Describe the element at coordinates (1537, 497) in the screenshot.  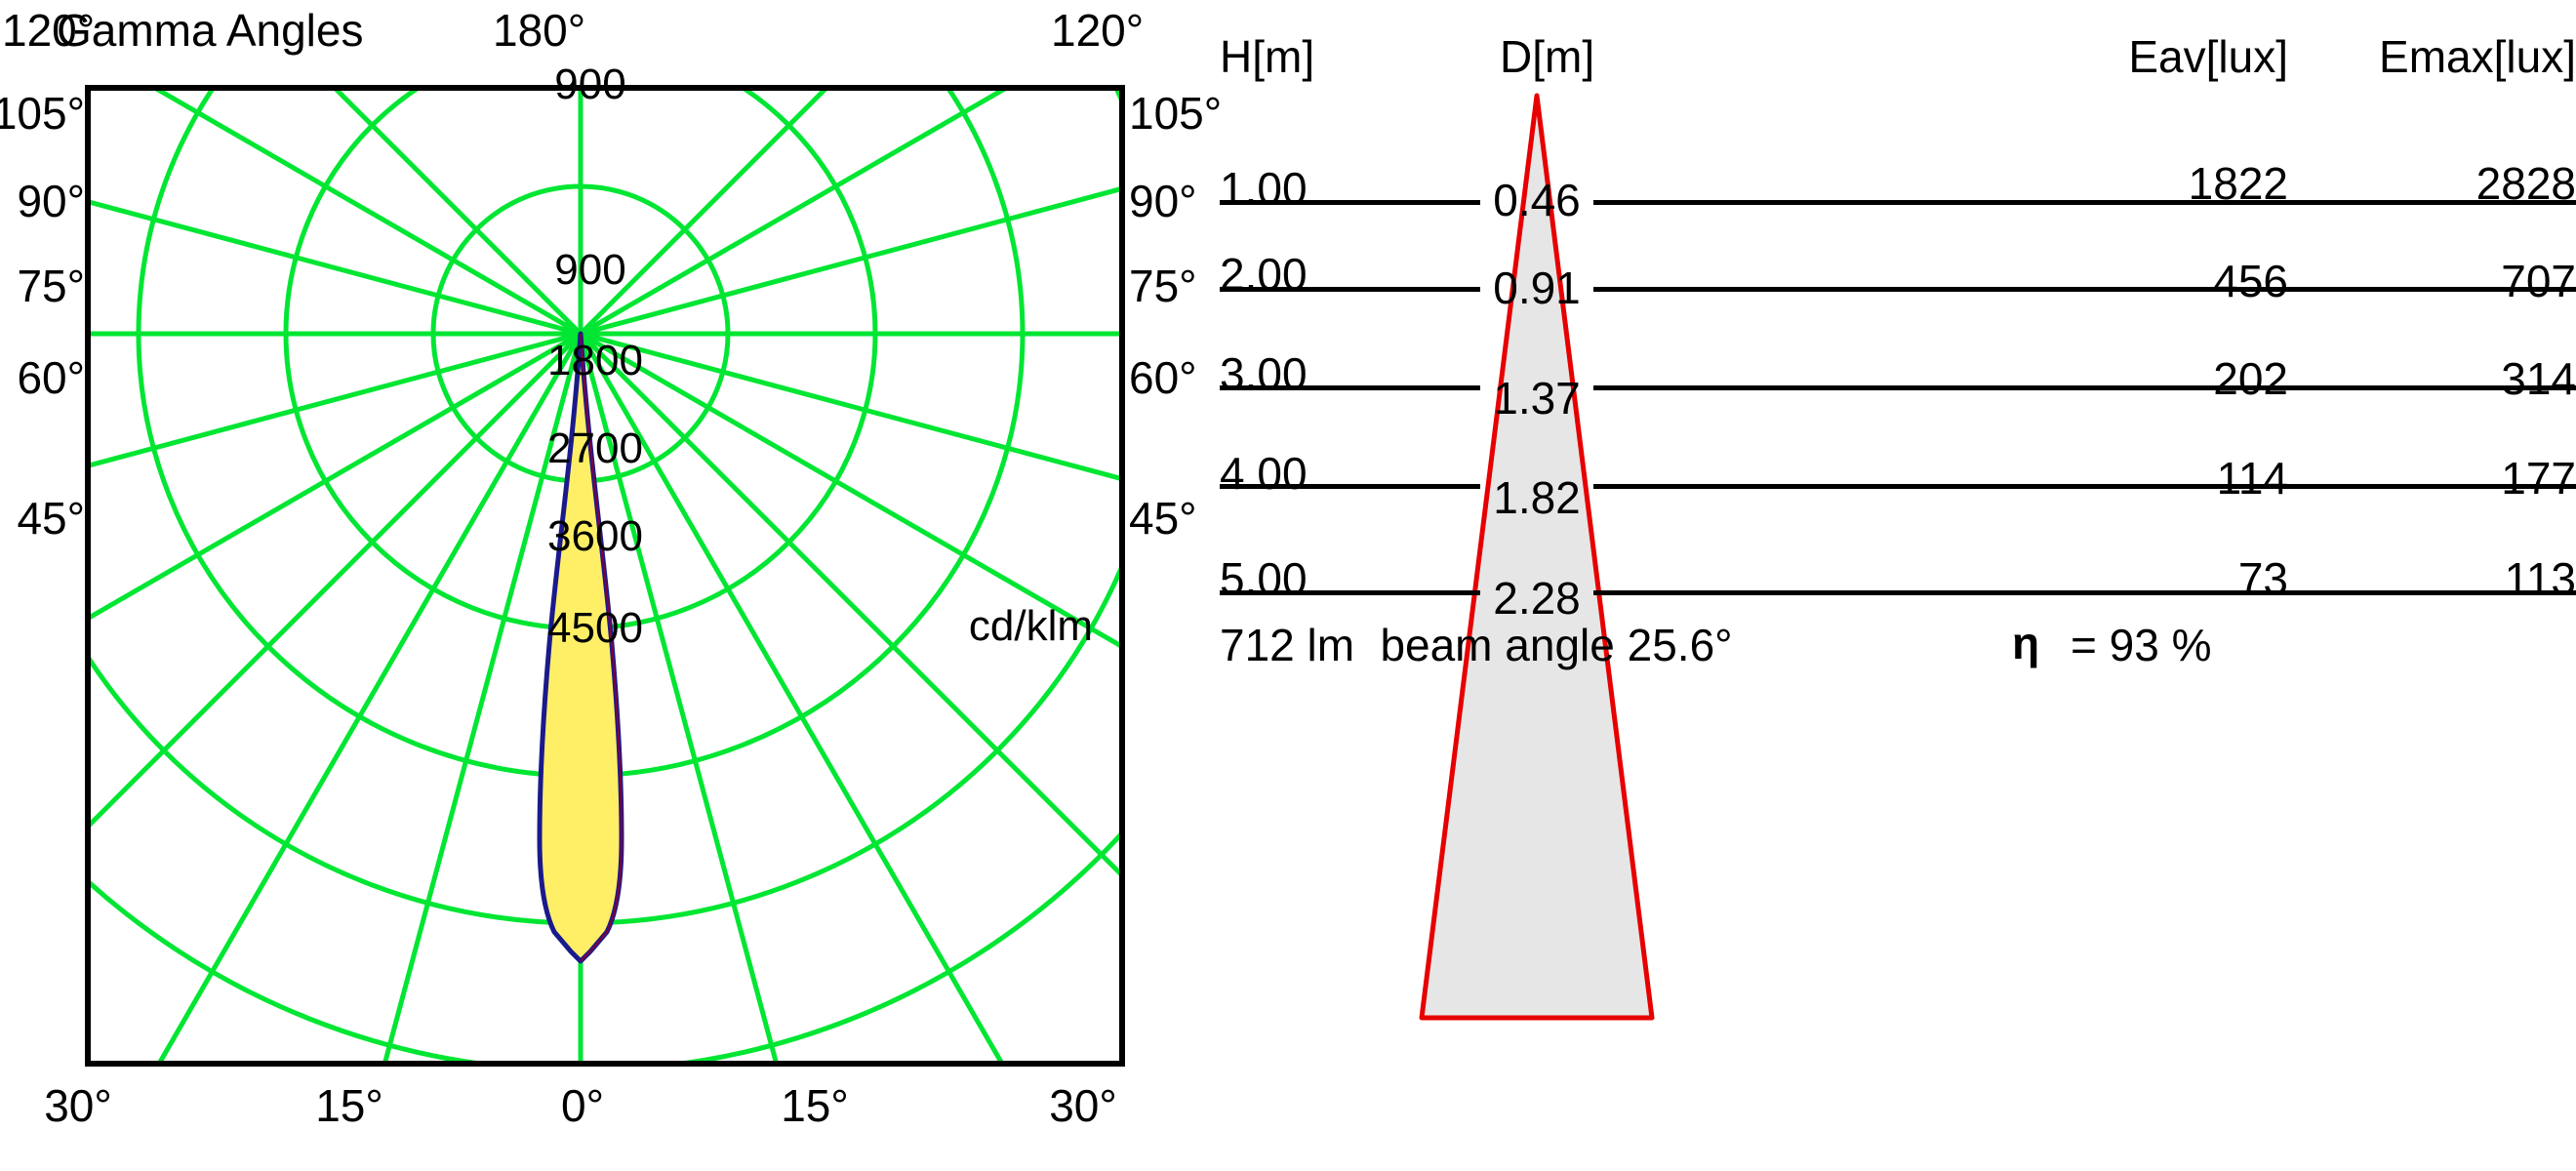
I see `cell-d-4: 1.82` at that location.